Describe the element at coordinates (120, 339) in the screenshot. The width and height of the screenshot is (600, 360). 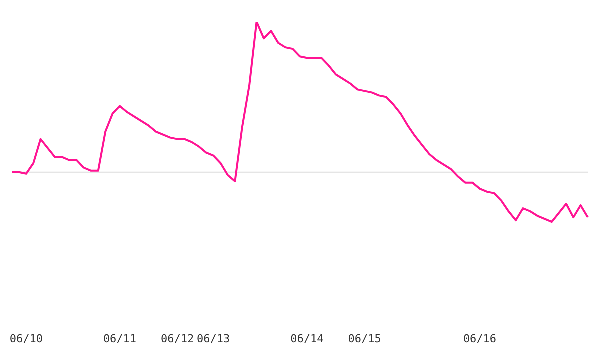
I see `x-tick-label: 06/11` at that location.